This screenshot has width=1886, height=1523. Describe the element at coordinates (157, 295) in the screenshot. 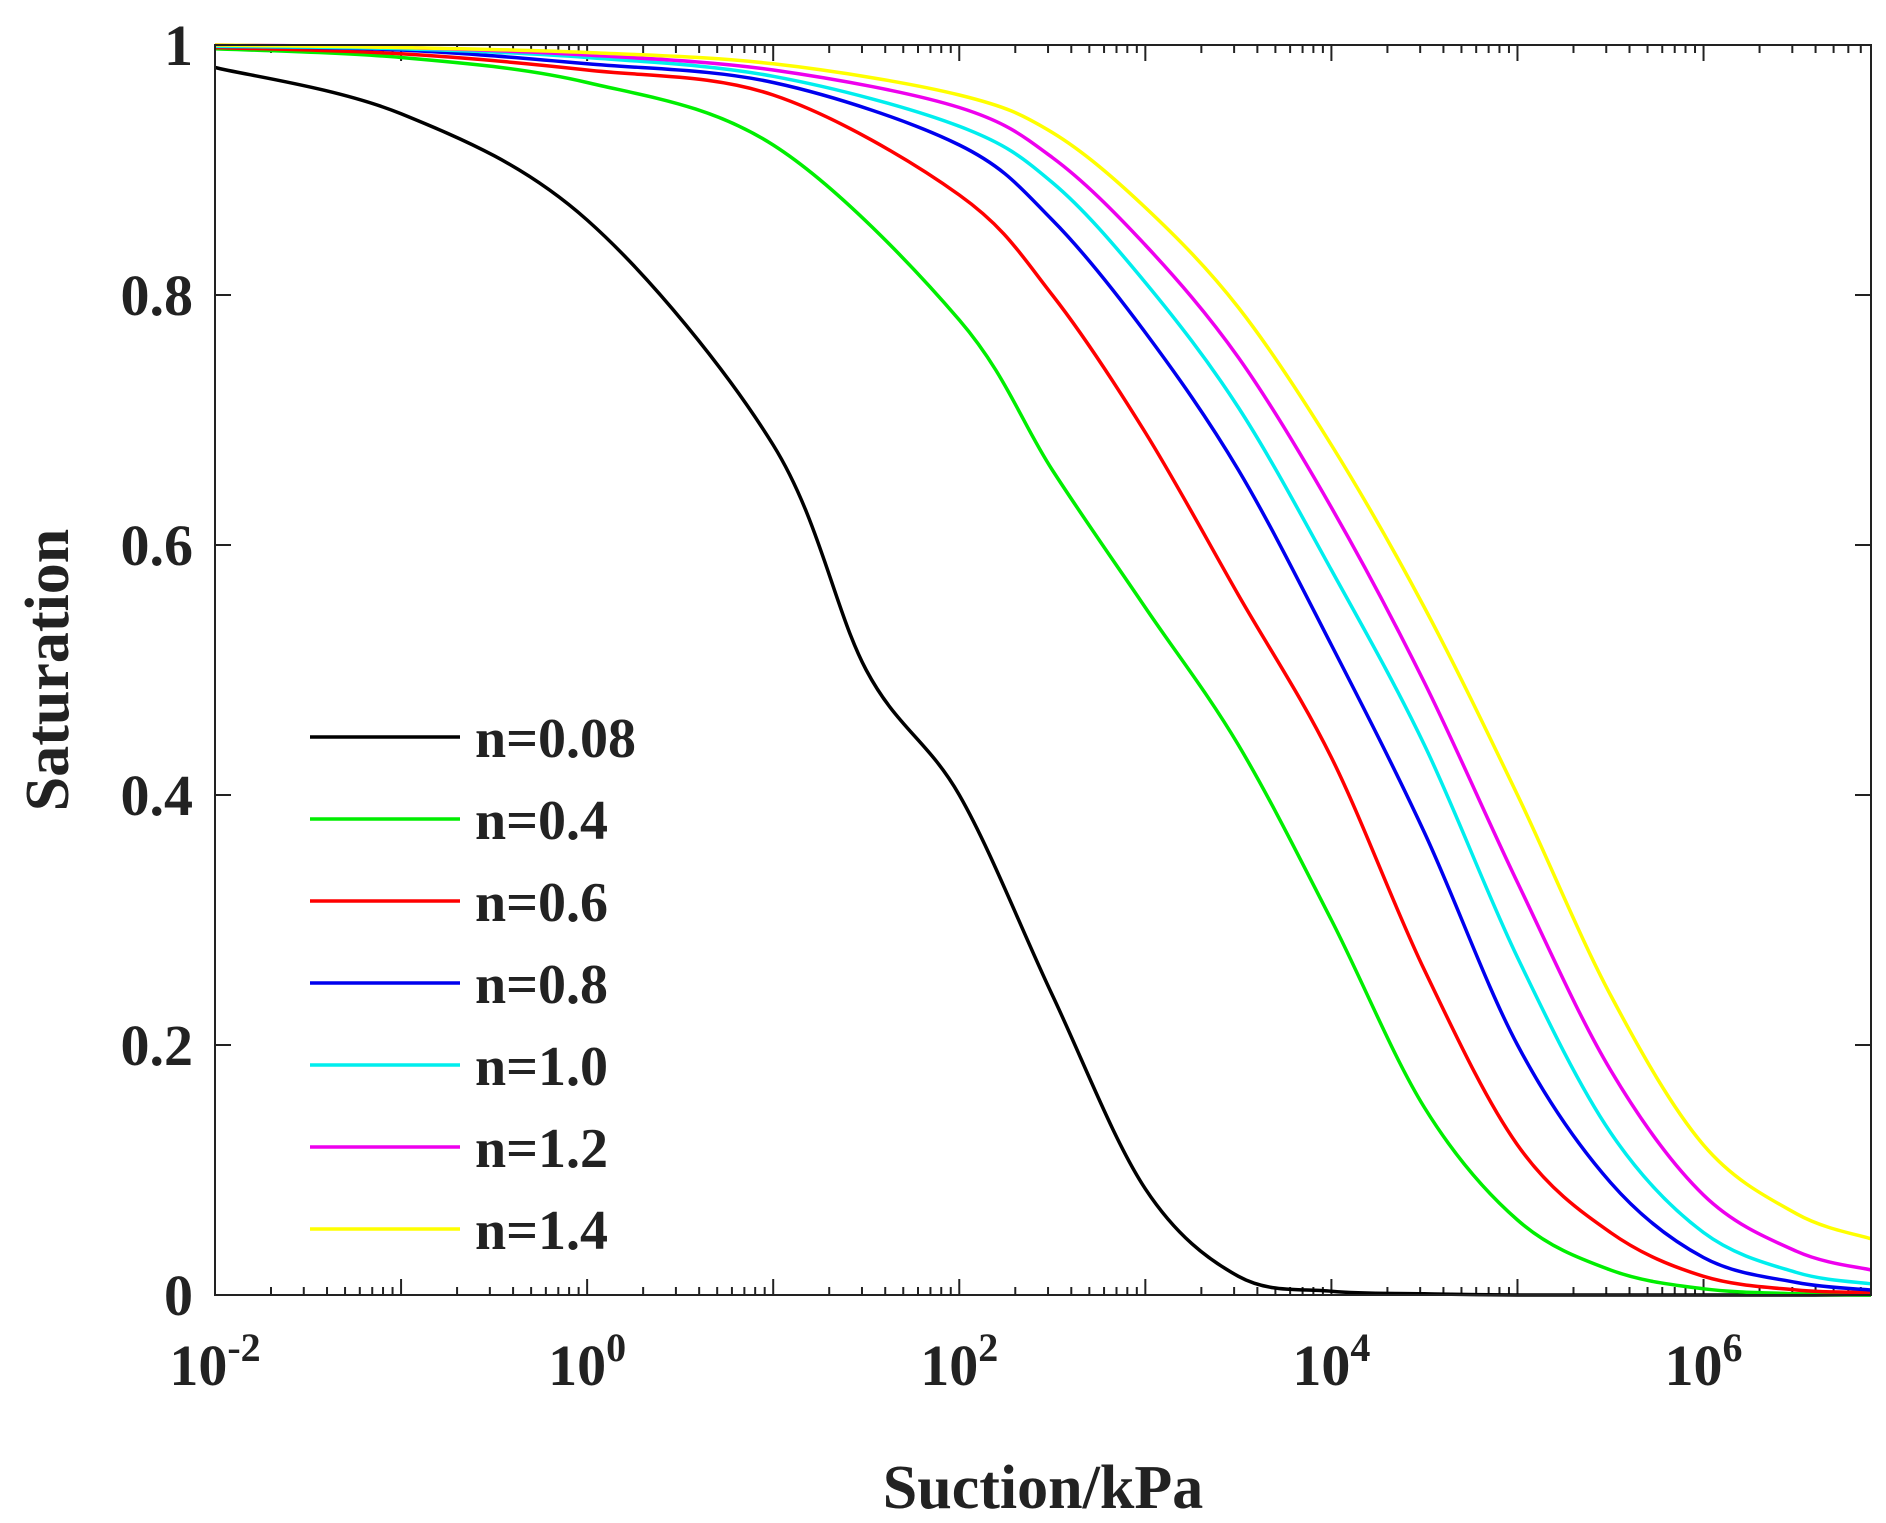

I see `y-tick-label: 0.8` at that location.